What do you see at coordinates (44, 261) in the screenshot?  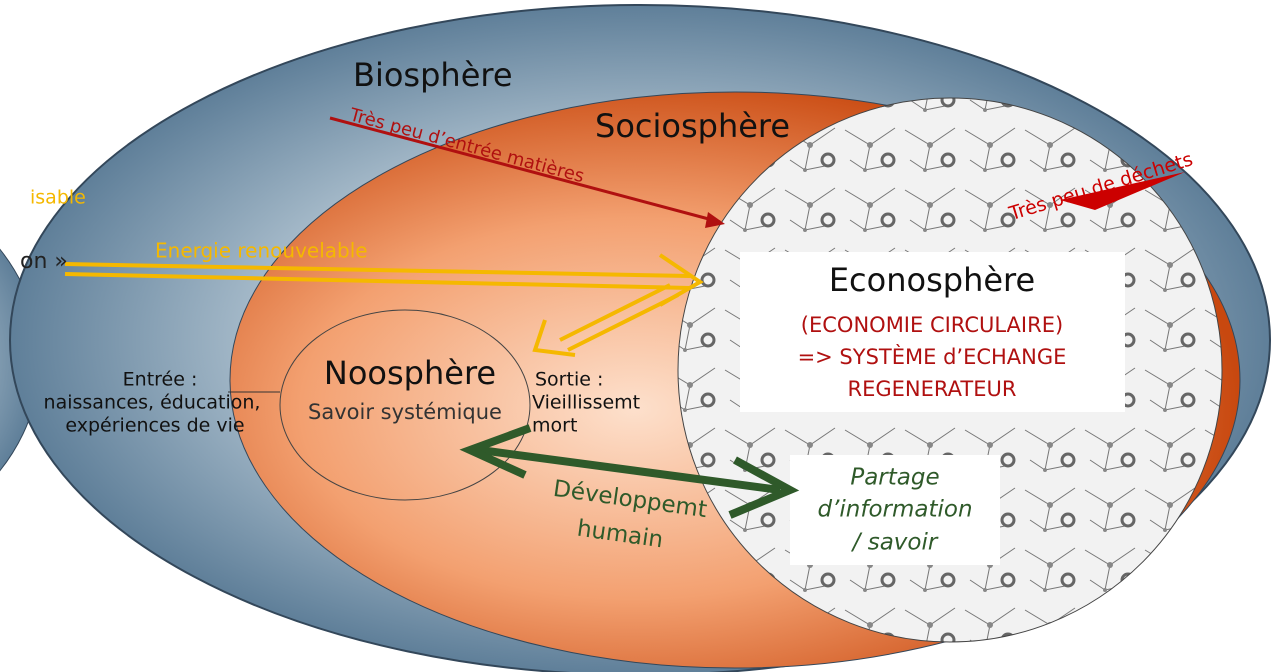 I see `fragment: on »` at bounding box center [44, 261].